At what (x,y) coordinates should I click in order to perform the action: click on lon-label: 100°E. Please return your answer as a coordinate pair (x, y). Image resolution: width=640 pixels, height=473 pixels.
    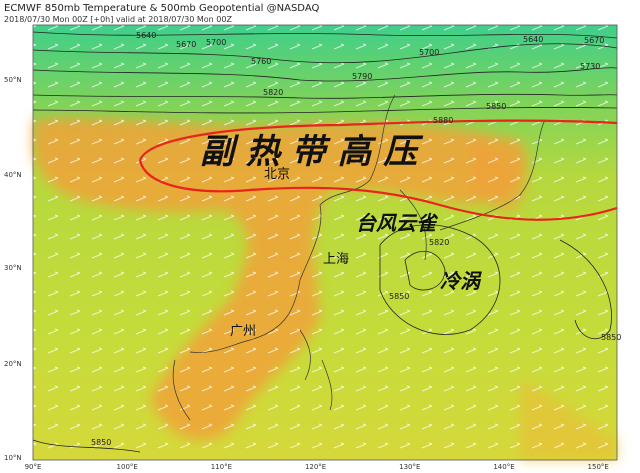
    Looking at the image, I should click on (127, 467).